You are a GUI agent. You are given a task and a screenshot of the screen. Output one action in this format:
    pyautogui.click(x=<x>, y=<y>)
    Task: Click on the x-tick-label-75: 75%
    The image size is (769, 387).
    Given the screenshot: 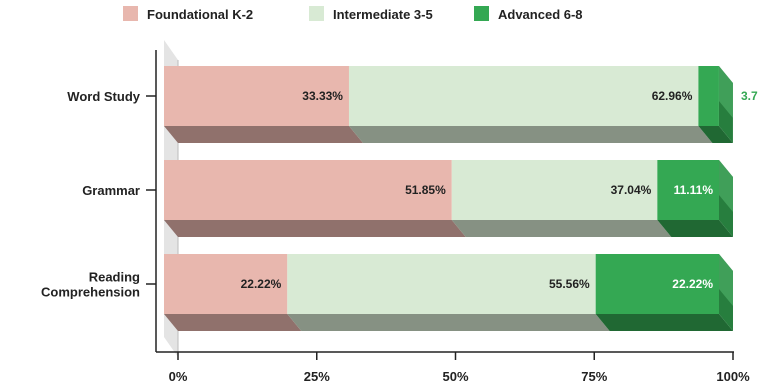 What is the action you would take?
    pyautogui.click(x=594, y=376)
    